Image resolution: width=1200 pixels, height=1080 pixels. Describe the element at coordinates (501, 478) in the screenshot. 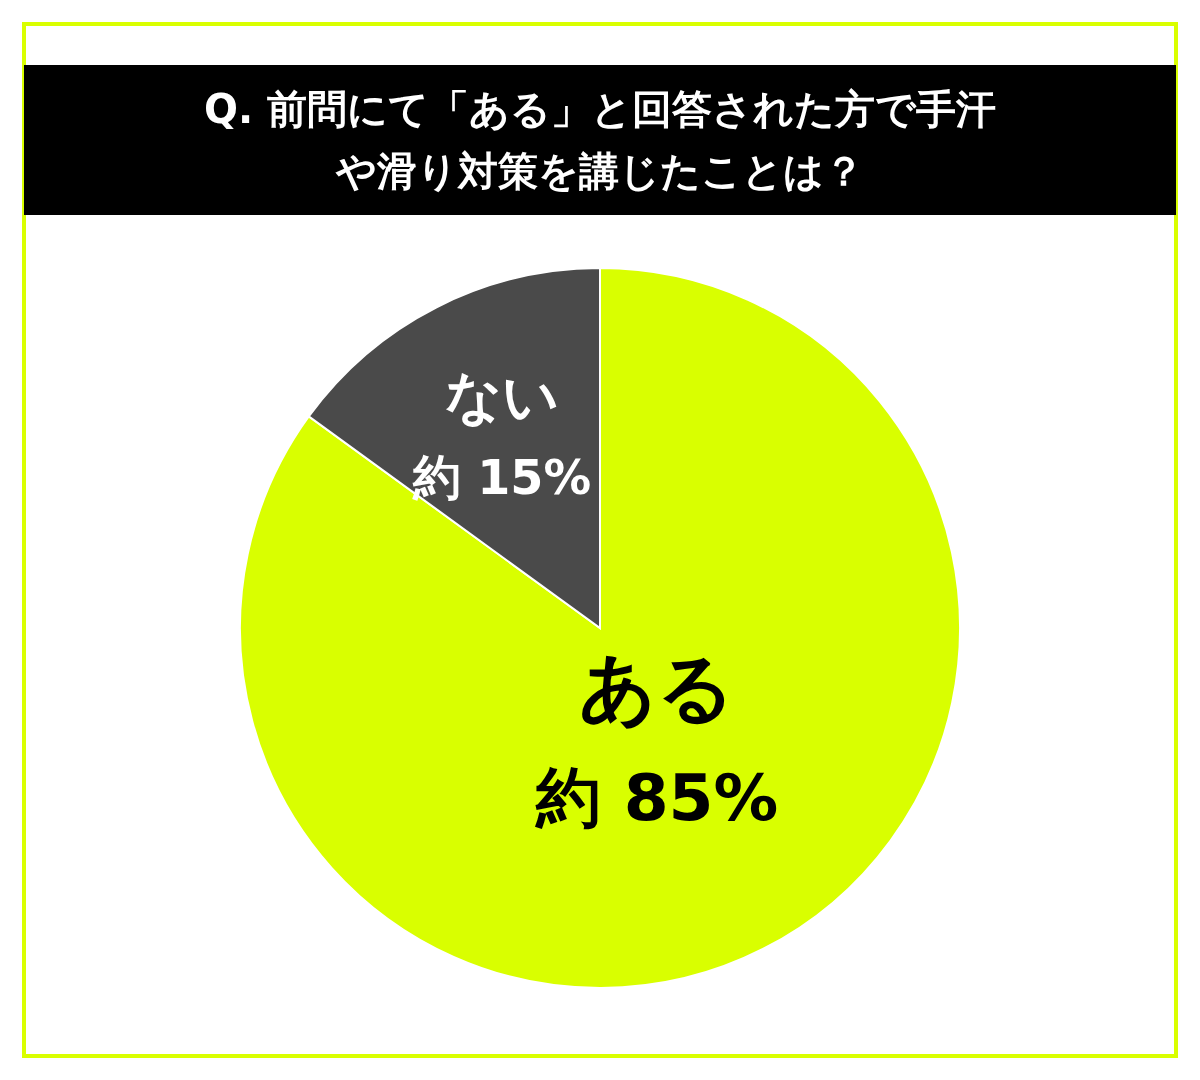

I see `data-label: 約 15%` at that location.